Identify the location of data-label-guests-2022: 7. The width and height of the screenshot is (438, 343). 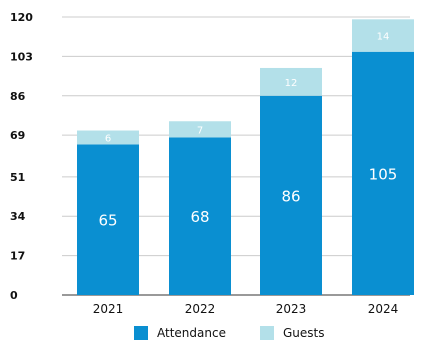
(200, 130).